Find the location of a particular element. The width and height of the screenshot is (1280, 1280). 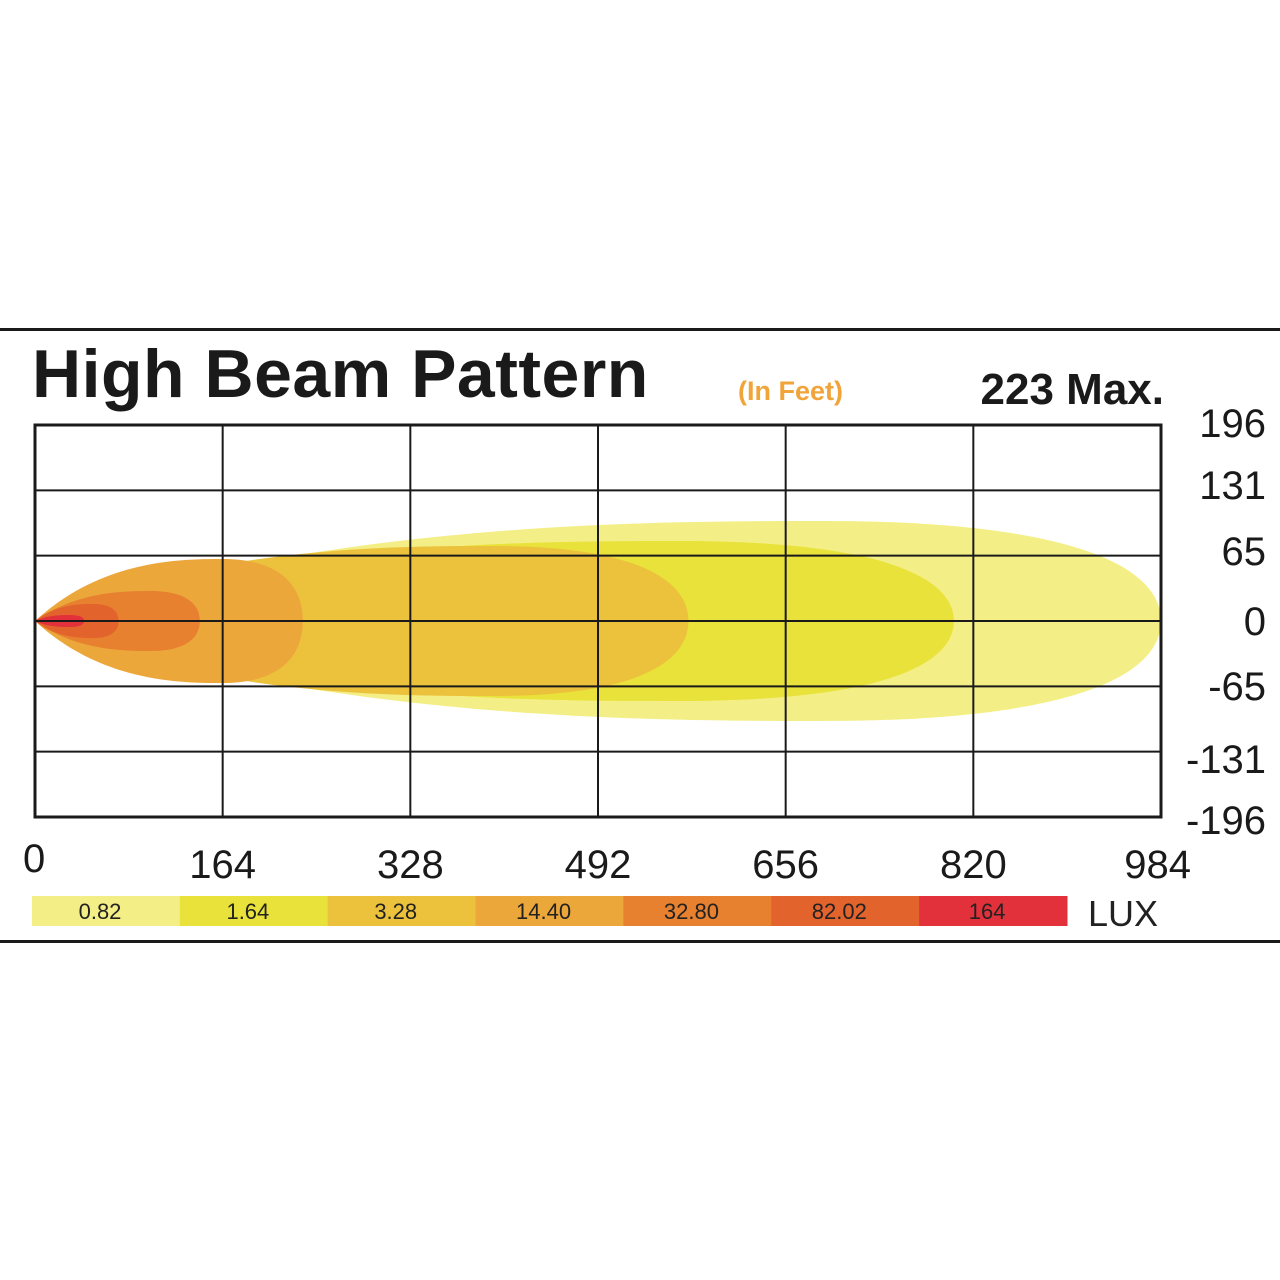

x-tick-label: 656 is located at coordinates (785, 865).